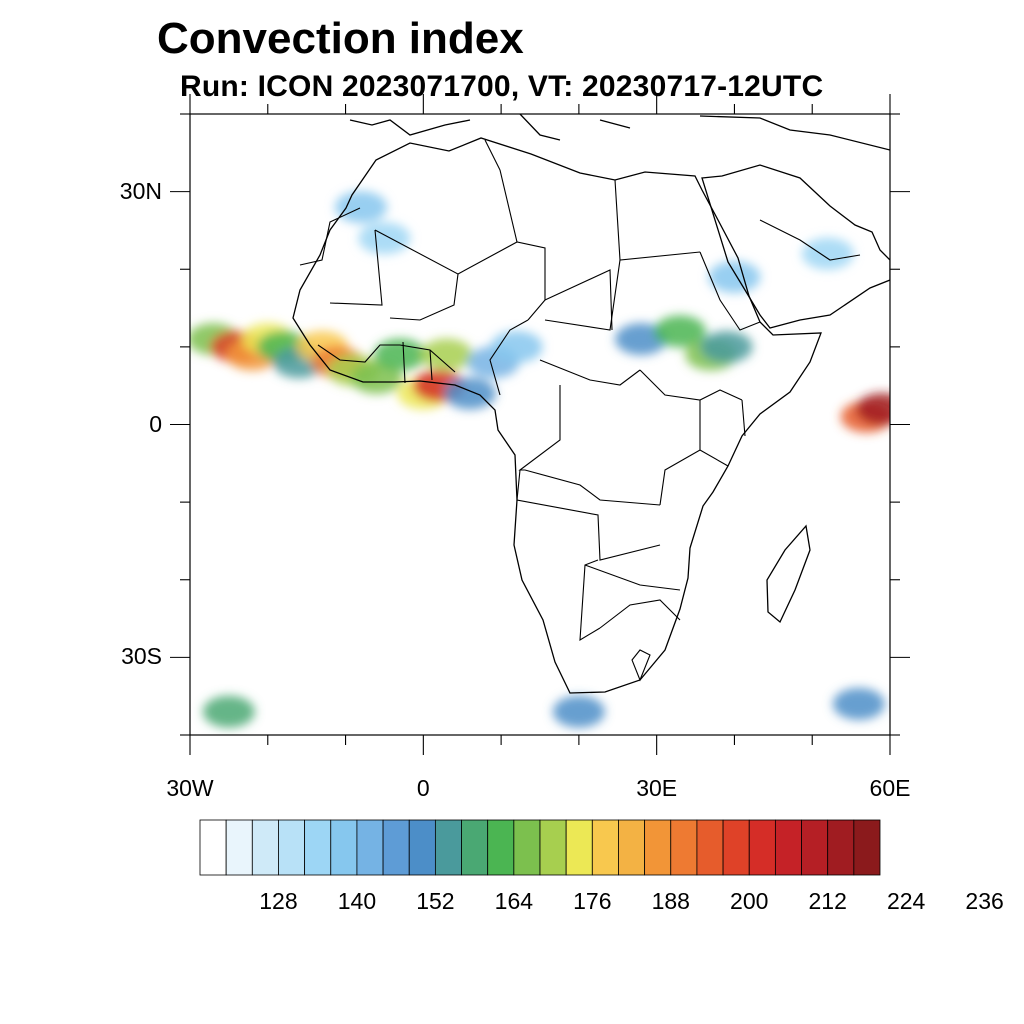 The width and height of the screenshot is (1024, 1024). I want to click on lon-tick-label: 30E, so click(657, 788).